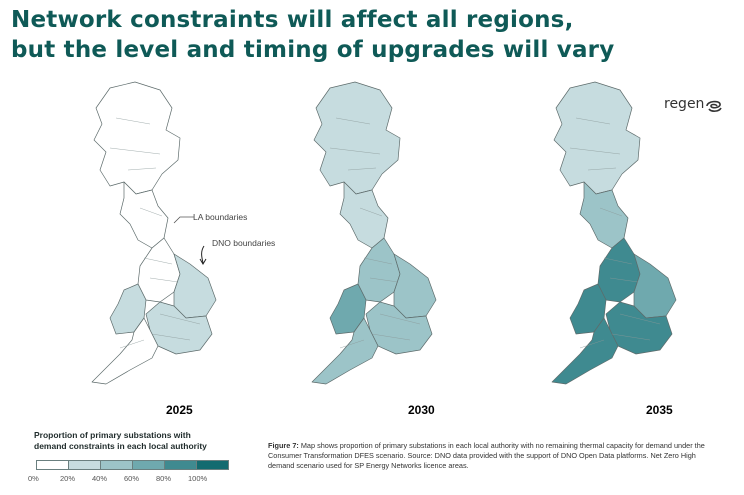 This screenshot has width=744, height=495. I want to click on map-year-2030: 2030, so click(421, 410).